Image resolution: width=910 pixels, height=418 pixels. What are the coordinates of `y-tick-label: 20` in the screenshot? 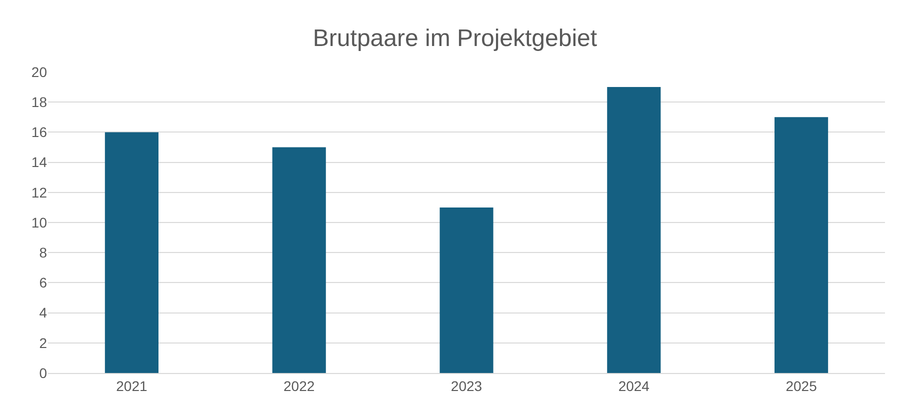 It's located at (39, 72).